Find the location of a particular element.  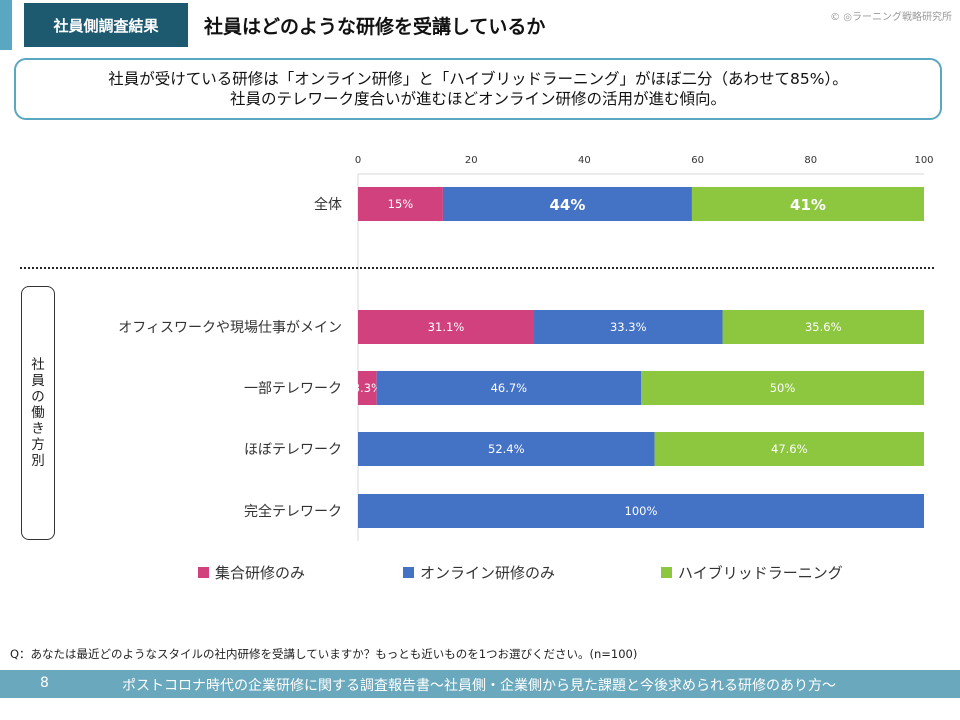

side-label-char: き is located at coordinates (38, 429).